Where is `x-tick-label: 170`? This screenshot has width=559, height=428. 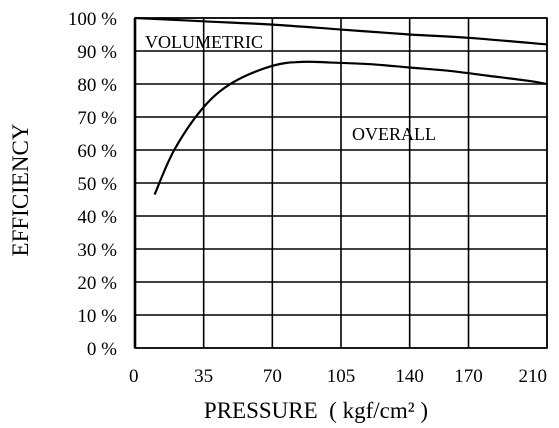
x-tick-label: 170 is located at coordinates (468, 376).